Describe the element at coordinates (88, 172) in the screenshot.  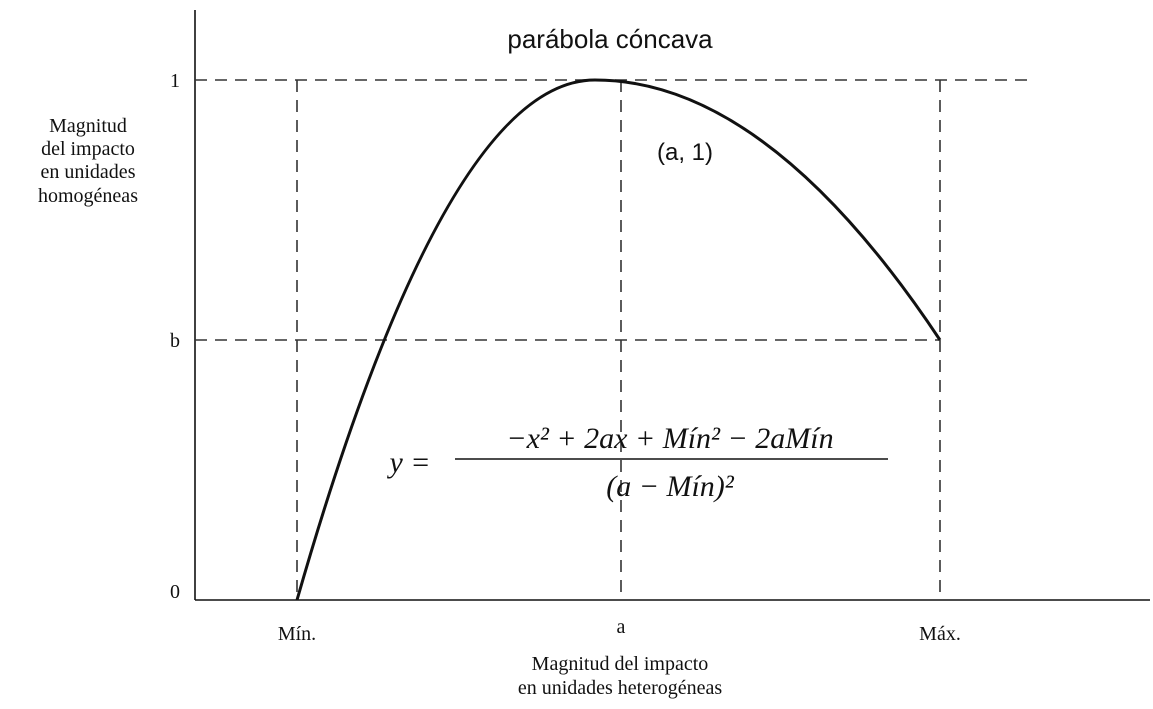
I see `y-axis-label: en unidades` at that location.